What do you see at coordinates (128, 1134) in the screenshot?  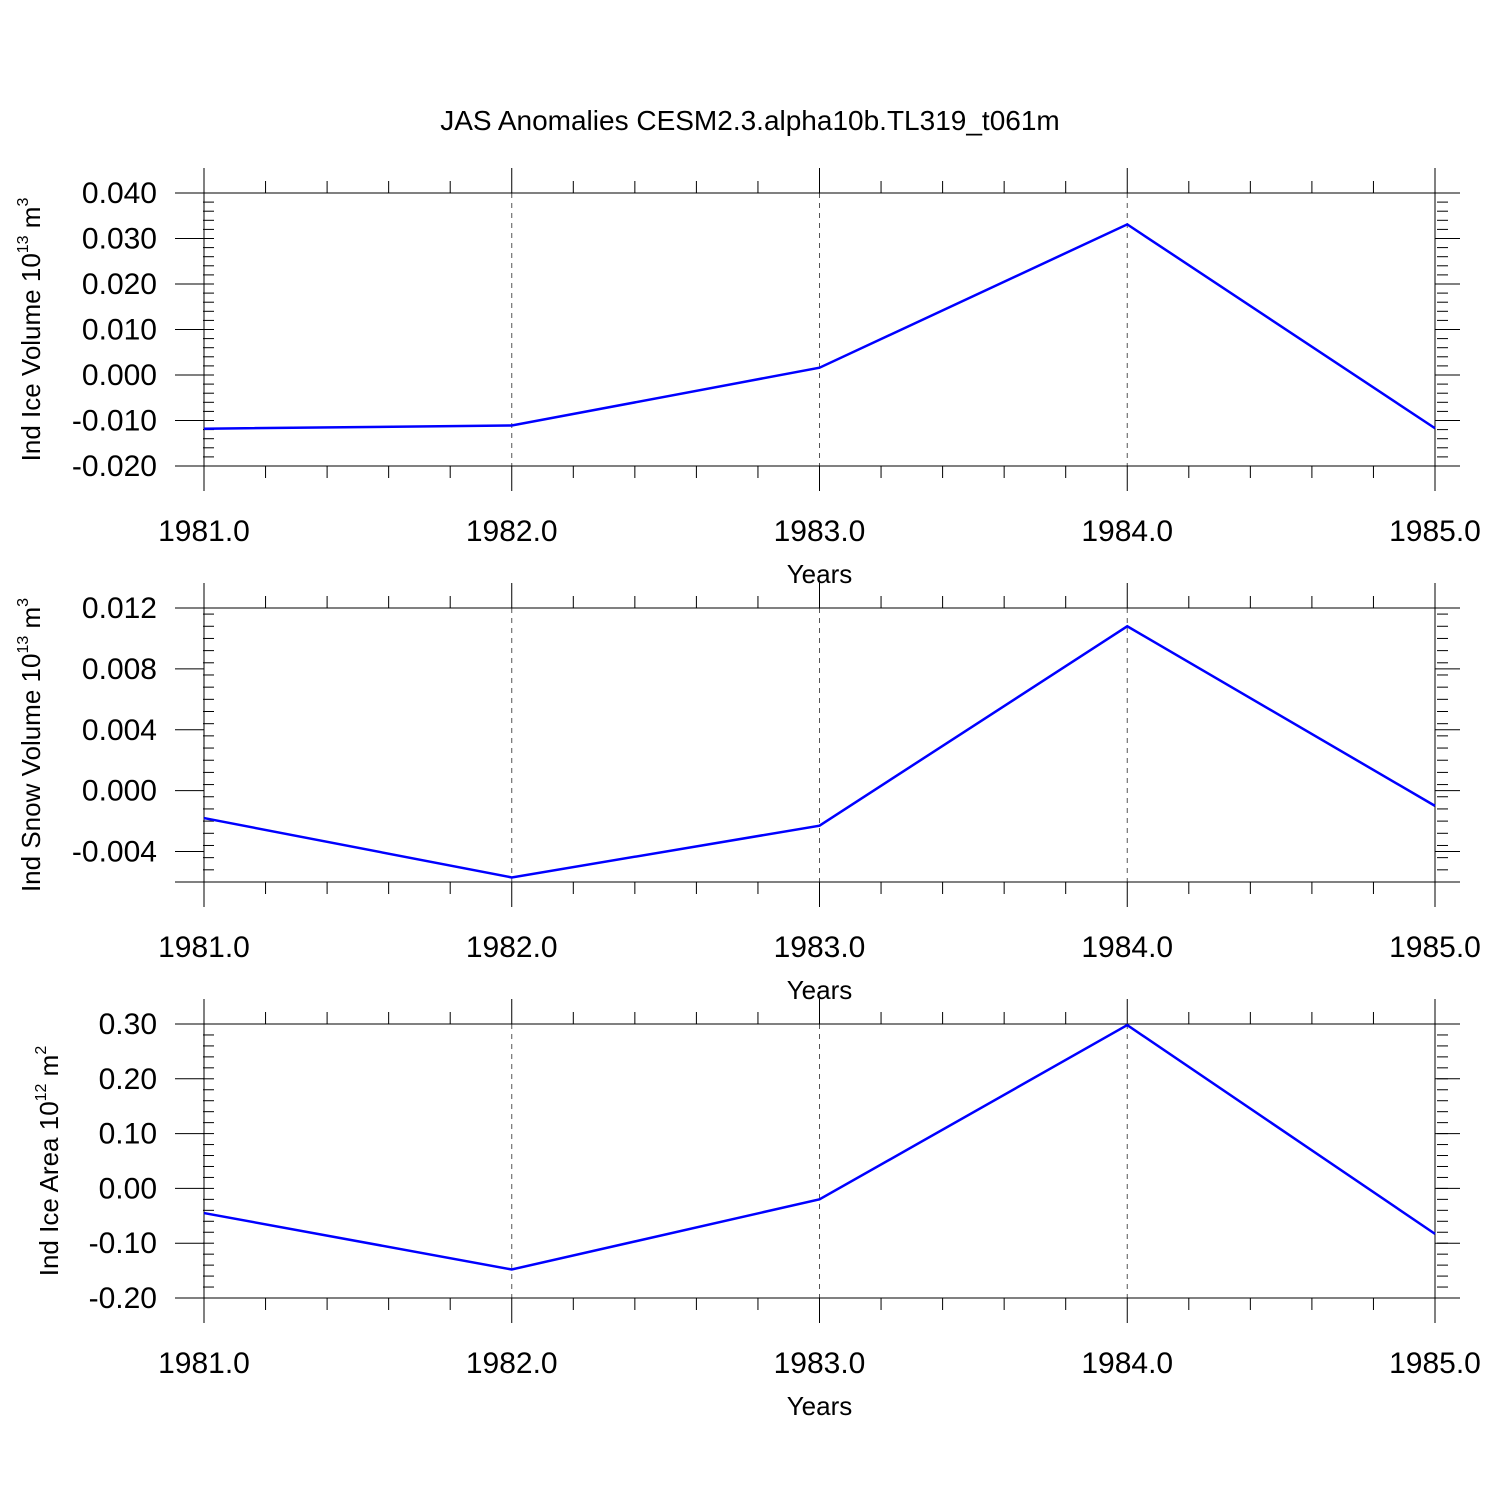 I see `y-tick-label: 0.10` at bounding box center [128, 1134].